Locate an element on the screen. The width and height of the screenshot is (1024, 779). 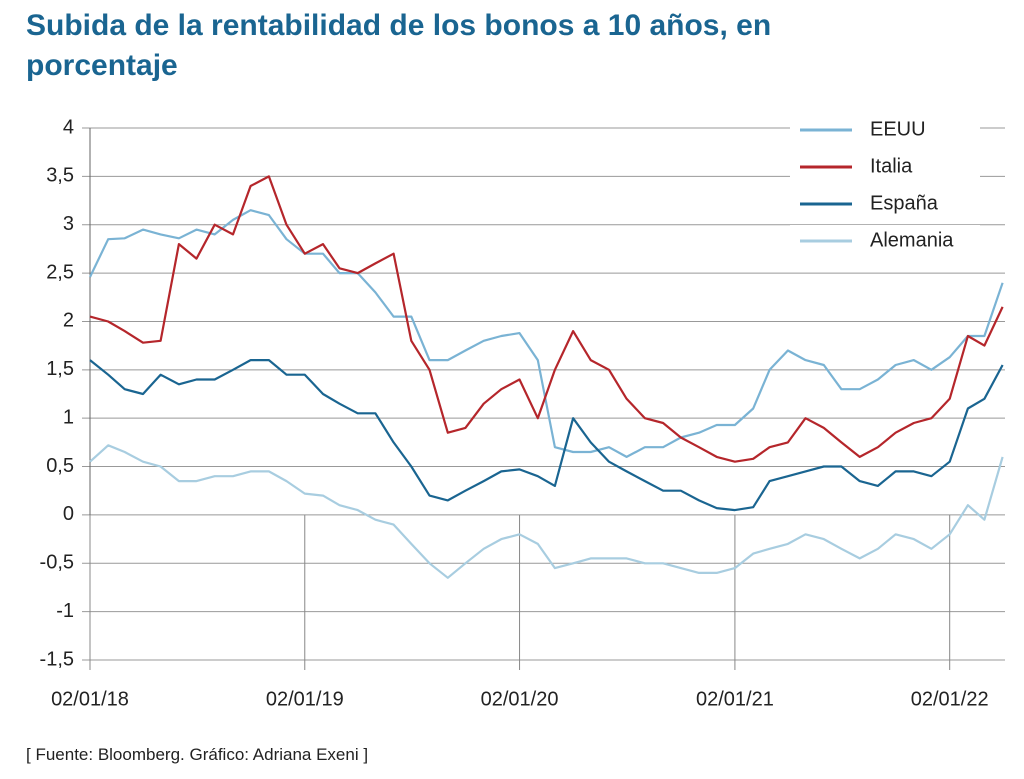
y-tick-label: 1,5 is located at coordinates (60, 369).